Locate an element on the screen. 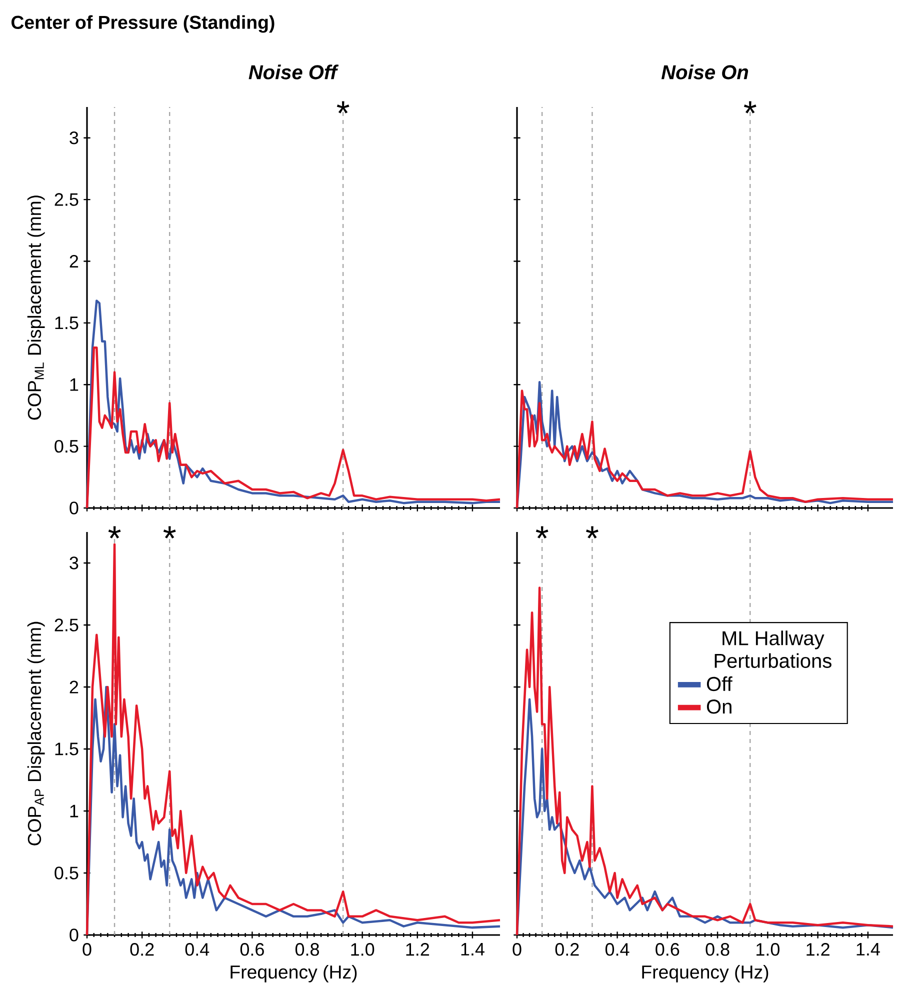 The image size is (903, 998). chart-subtitle: Noise On is located at coordinates (704, 72).